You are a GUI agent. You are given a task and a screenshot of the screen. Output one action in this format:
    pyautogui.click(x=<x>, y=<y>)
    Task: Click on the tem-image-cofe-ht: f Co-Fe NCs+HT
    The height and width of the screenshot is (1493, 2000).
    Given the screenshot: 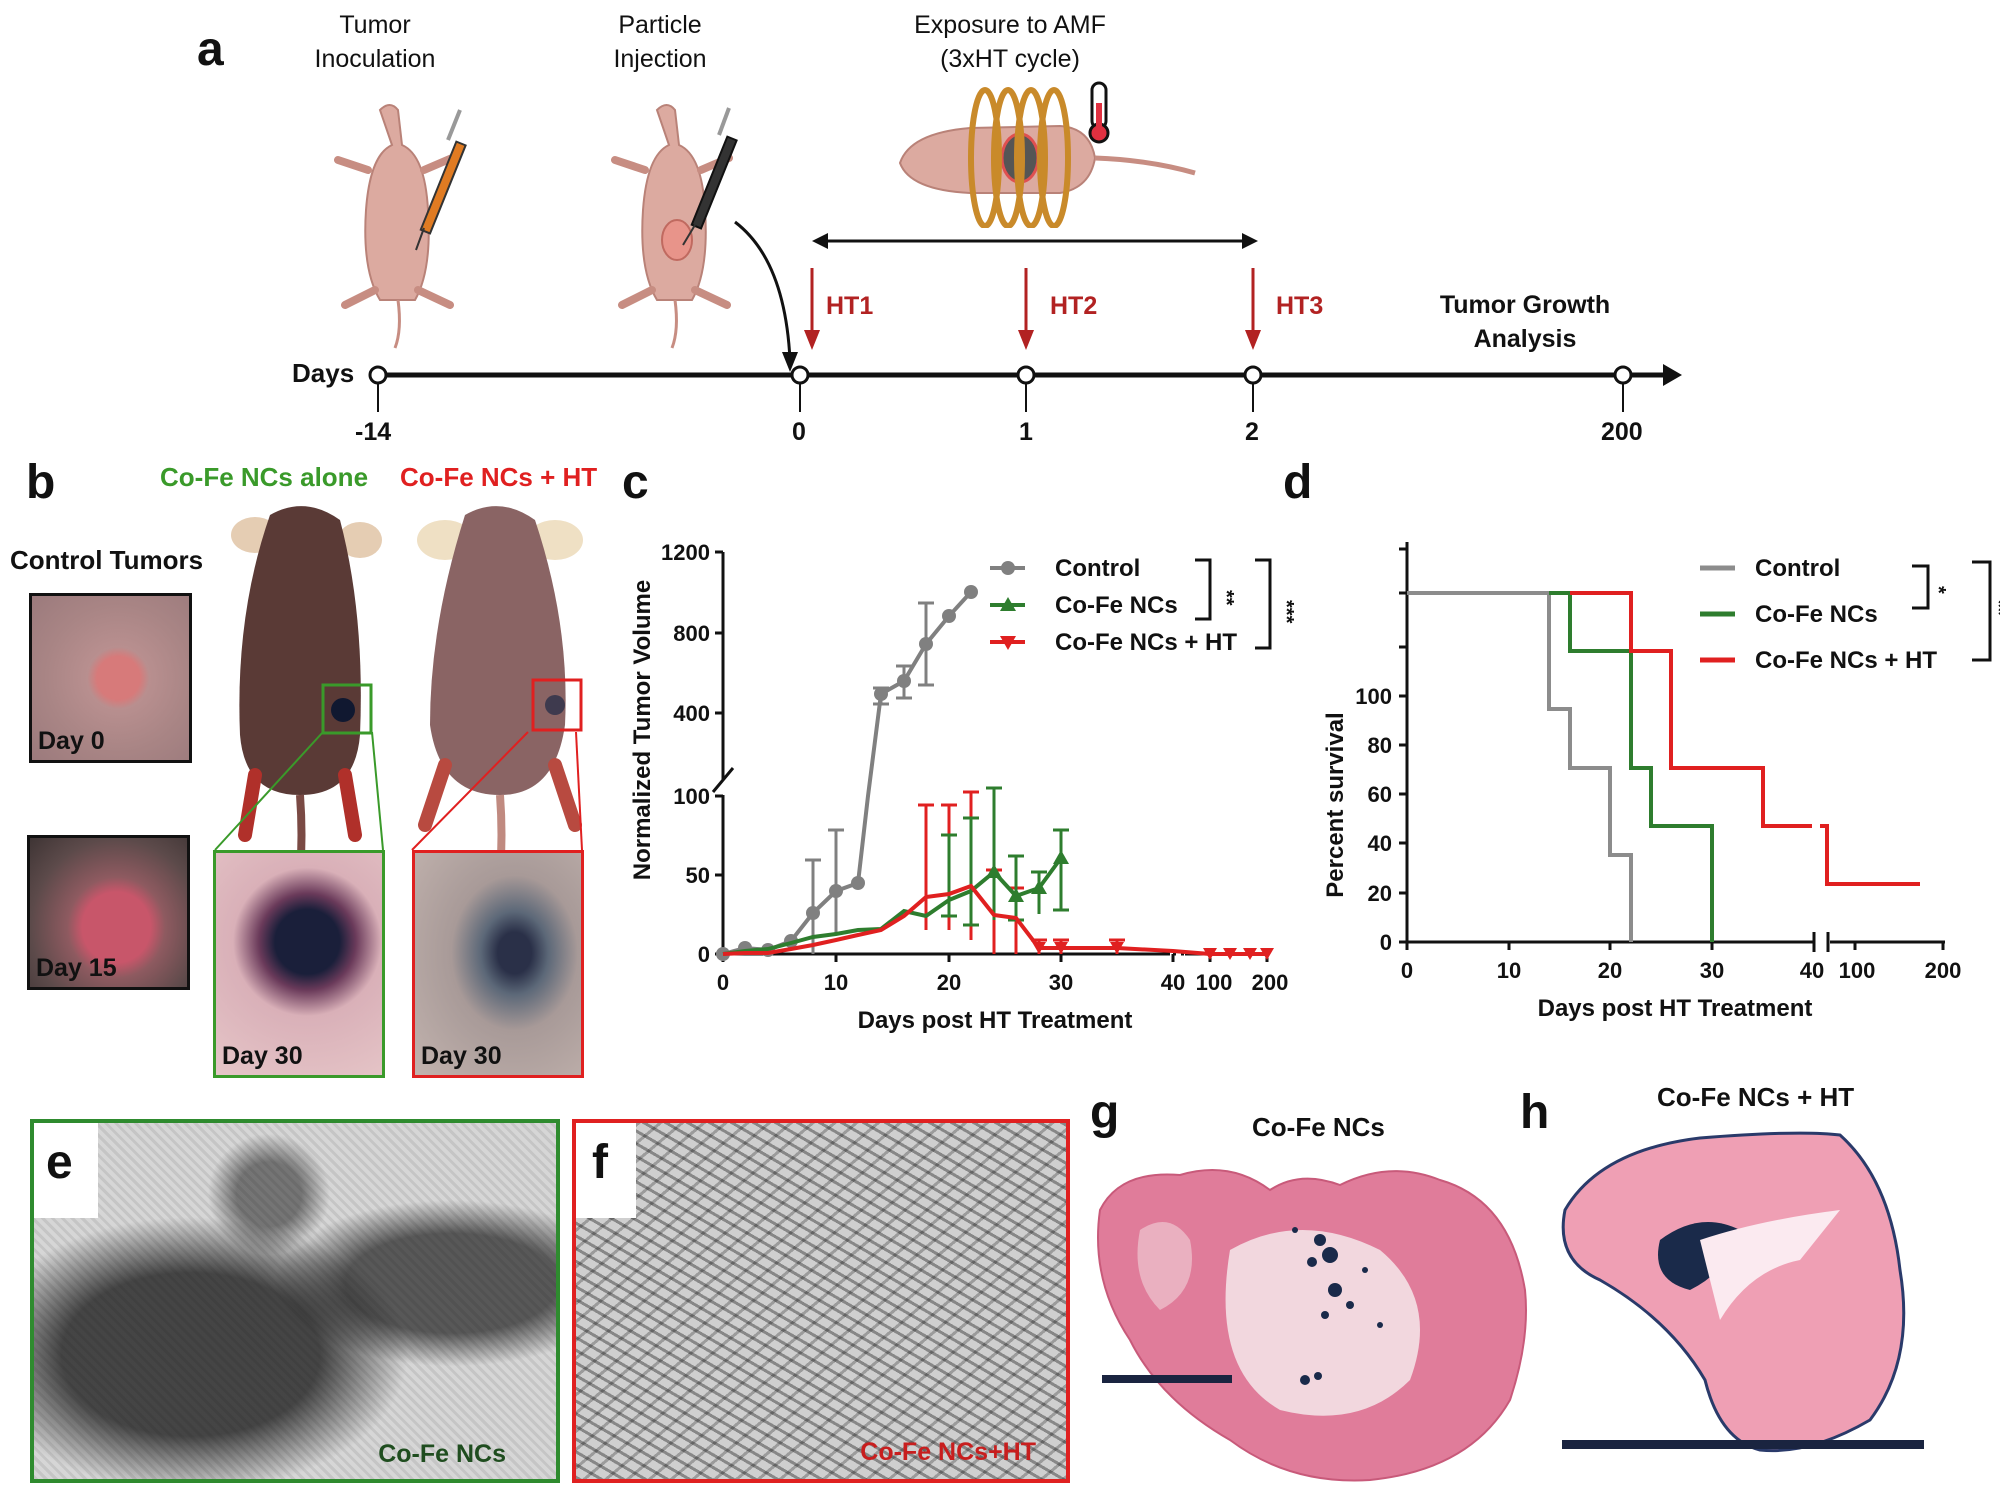 What is the action you would take?
    pyautogui.click(x=821, y=1301)
    